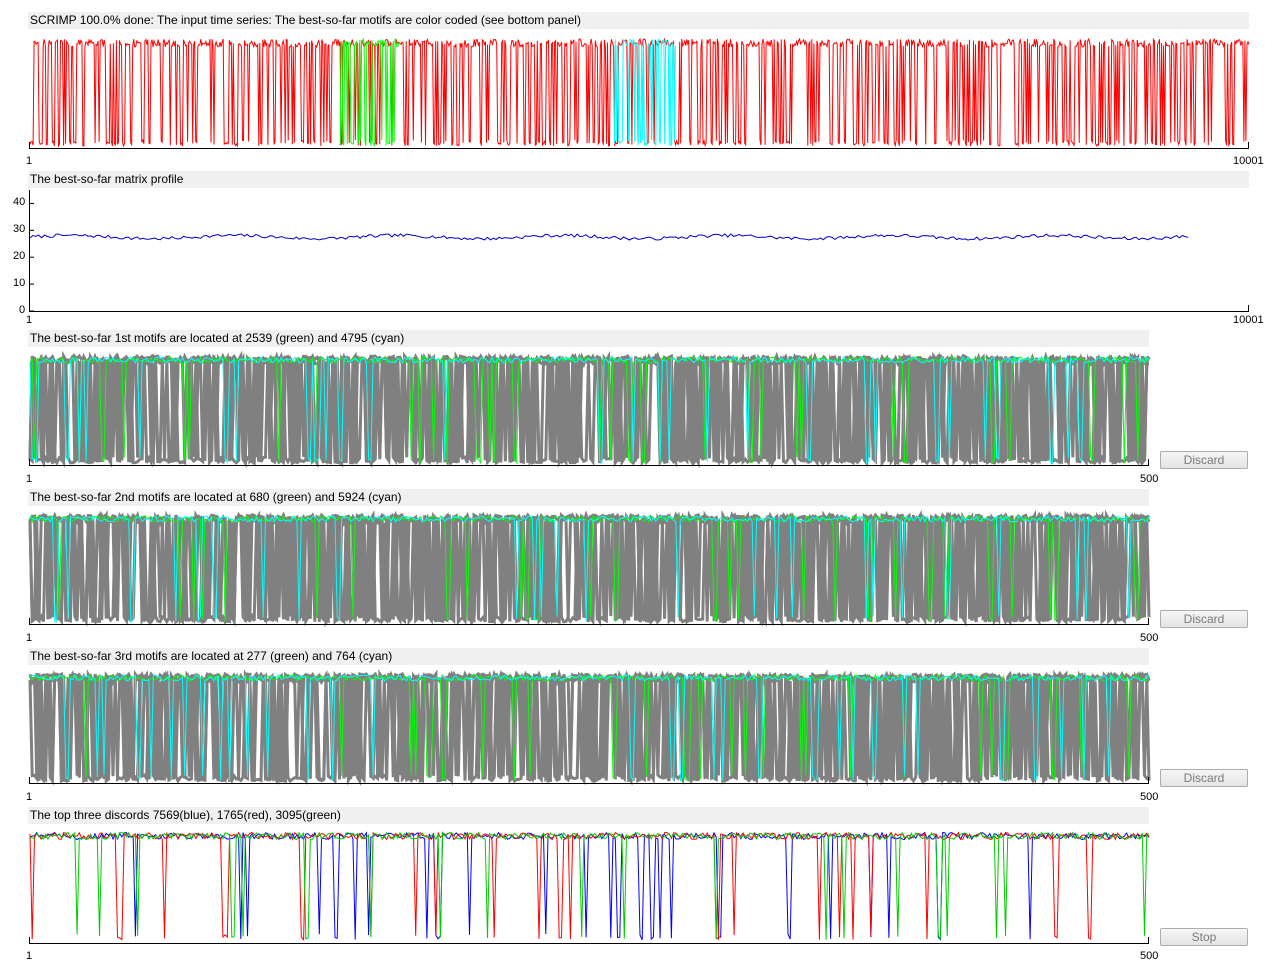  I want to click on motif3-x-end: 500, so click(1149, 797).